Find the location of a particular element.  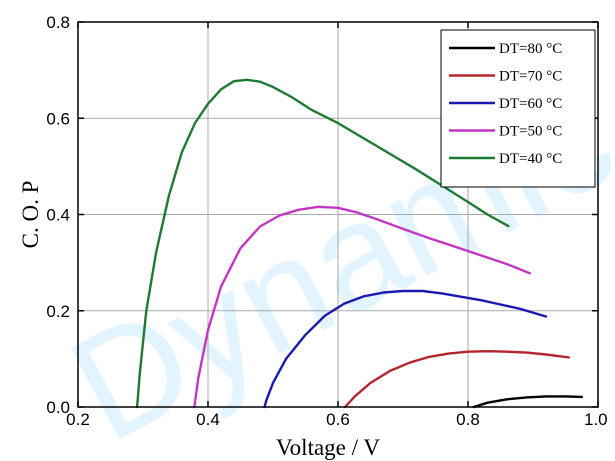

legend-box is located at coordinates (518, 108).